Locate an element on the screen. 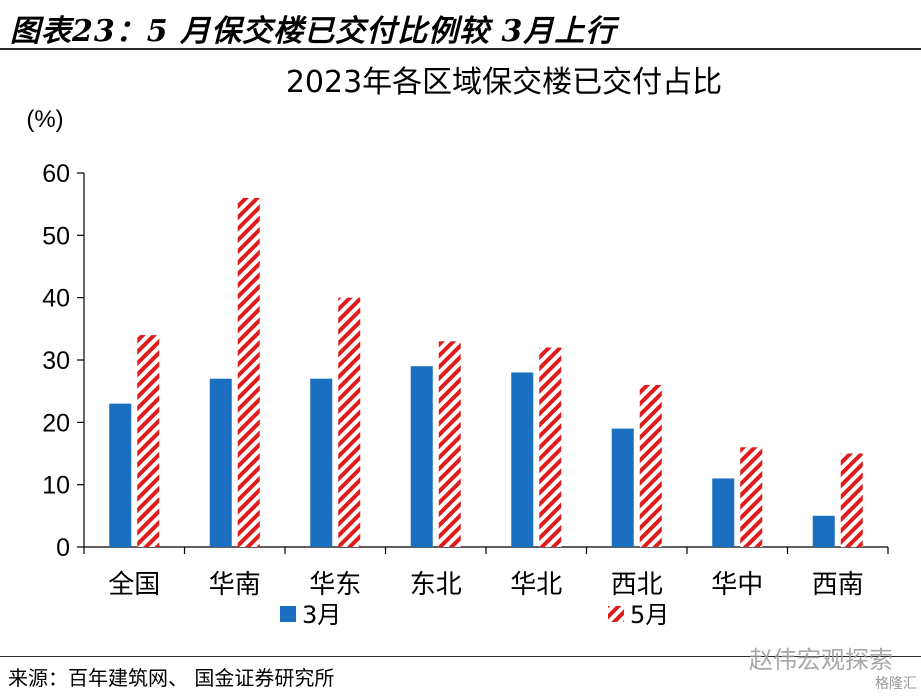 This screenshot has height=699, width=921. y-axis-label: (%) is located at coordinates (44, 119).